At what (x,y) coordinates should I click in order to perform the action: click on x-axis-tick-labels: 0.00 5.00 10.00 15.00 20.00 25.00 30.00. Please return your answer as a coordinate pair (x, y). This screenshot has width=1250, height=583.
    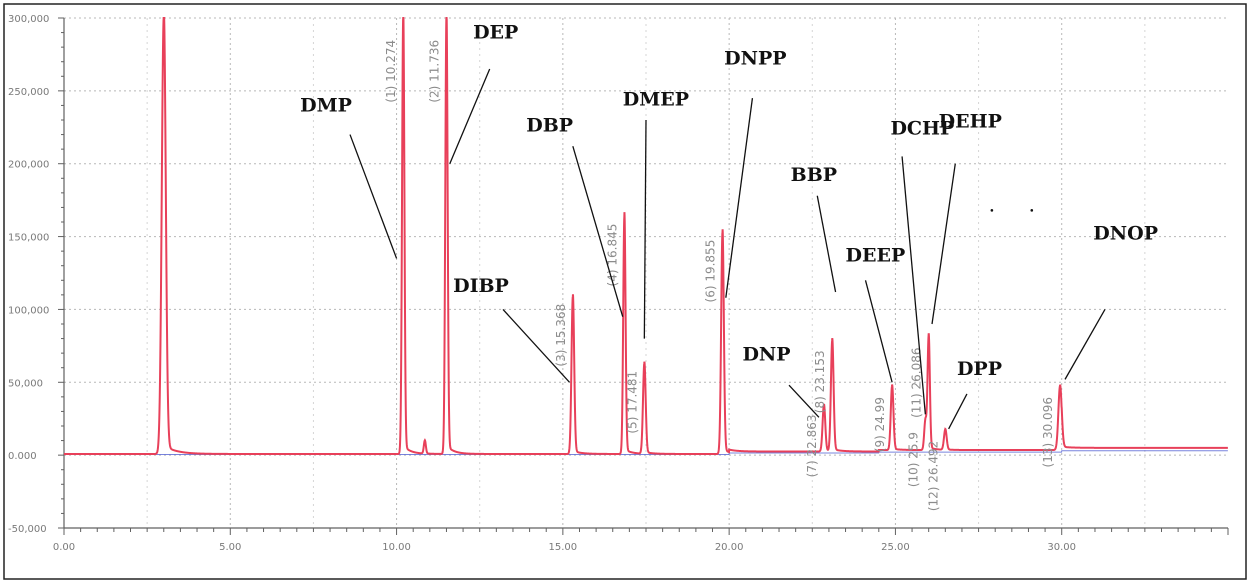
    Looking at the image, I should click on (564, 547).